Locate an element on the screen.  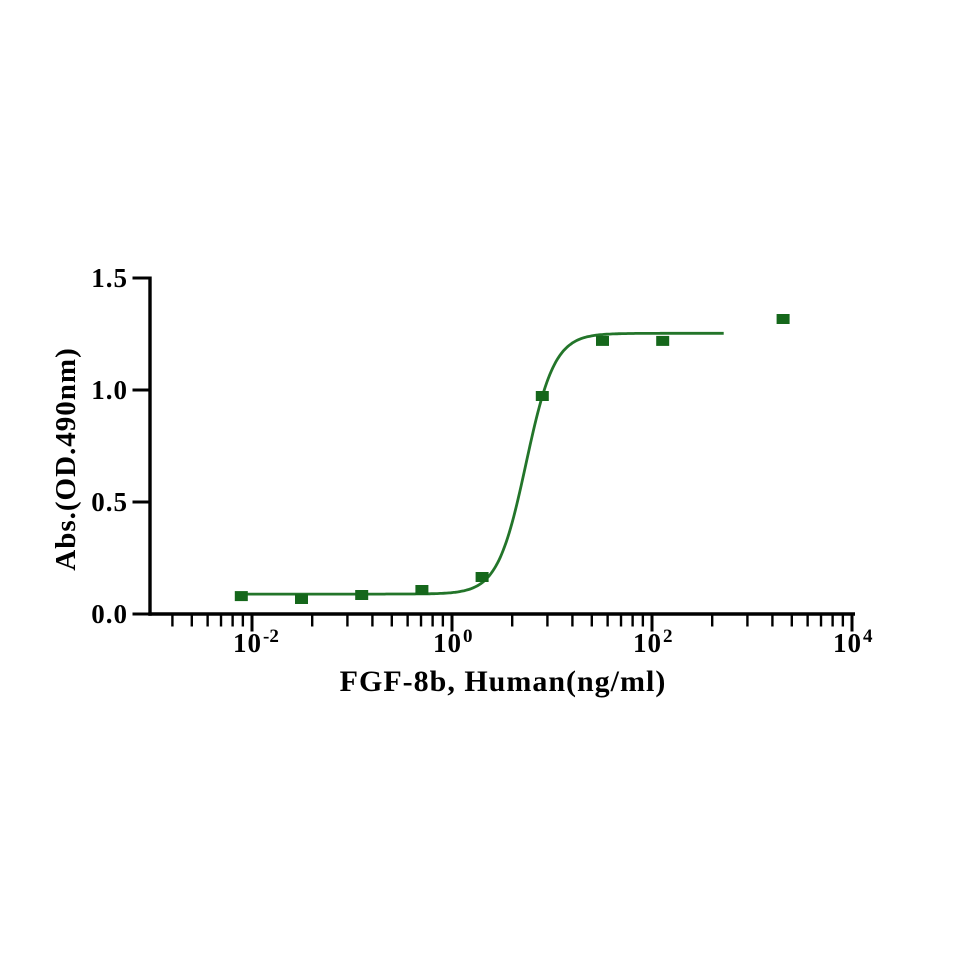
x-tick-exponent: 0 is located at coordinates (468, 636).